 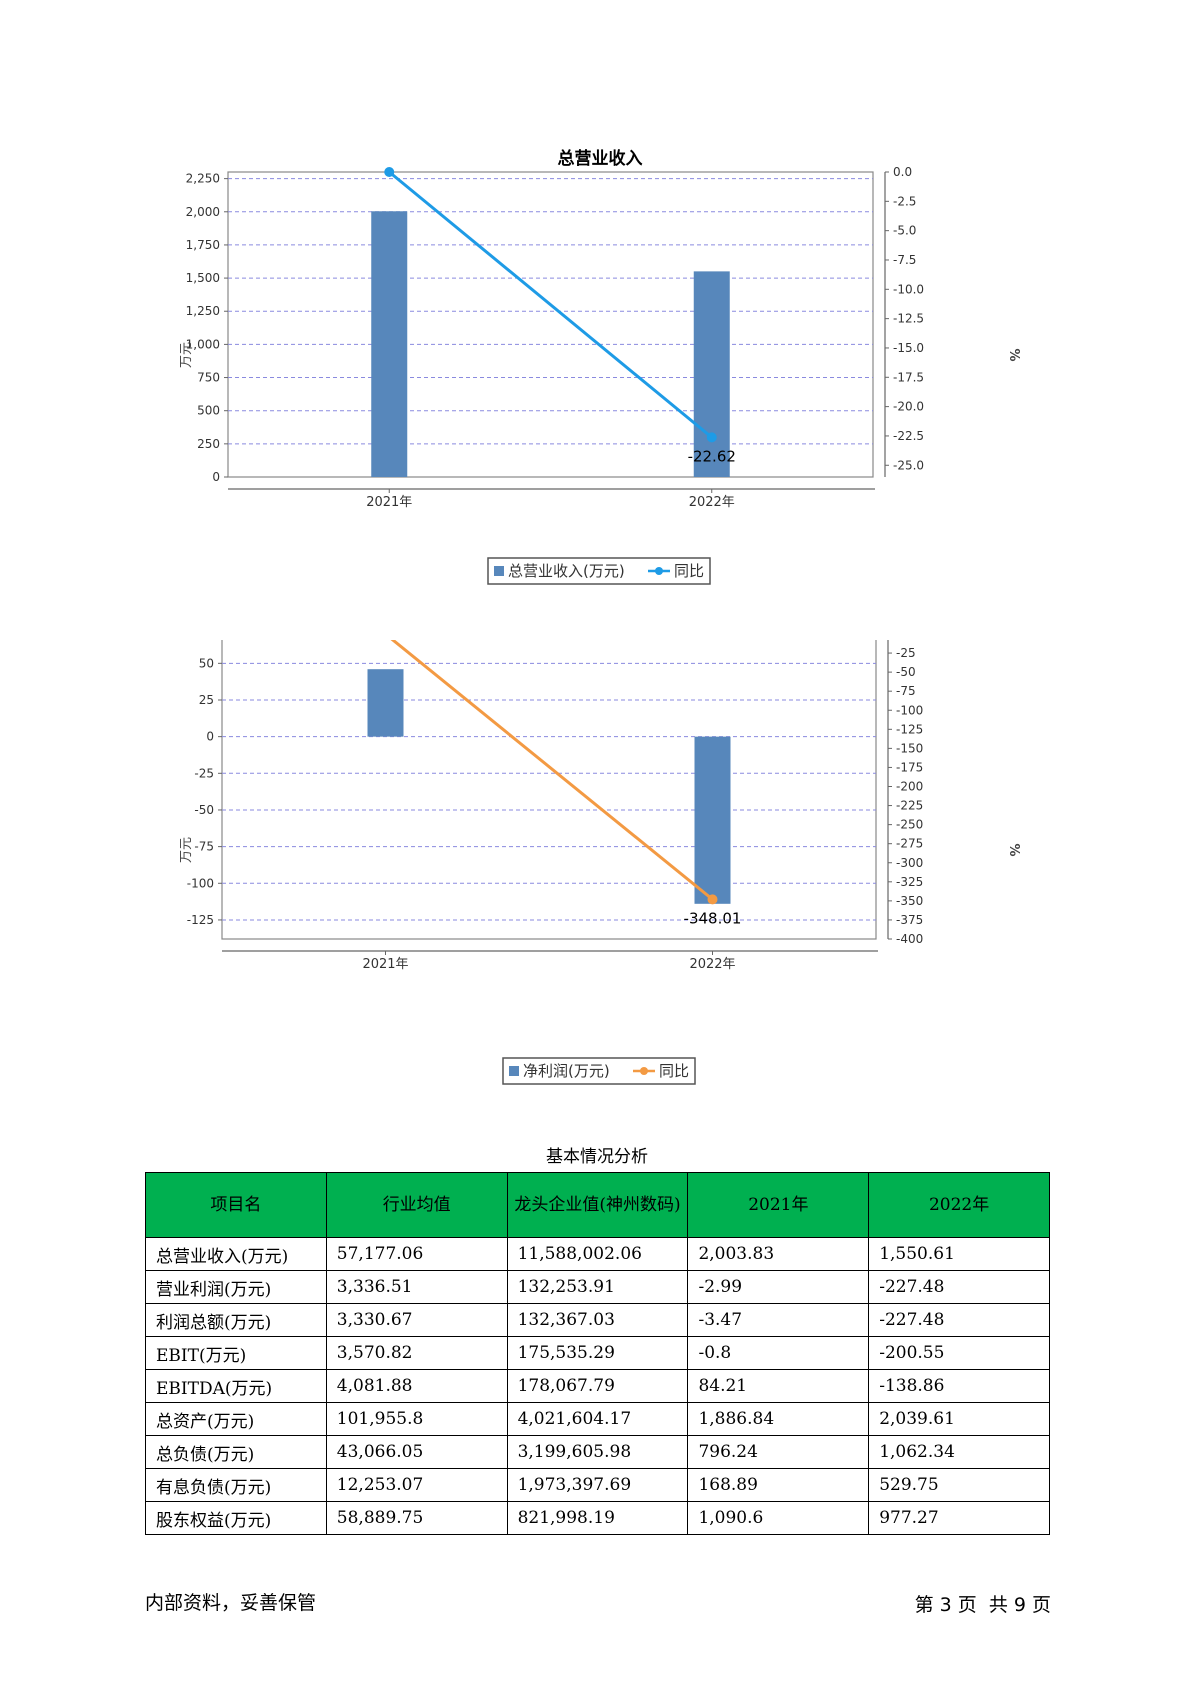 I want to click on footer-page-number: 第 3 页 共 9 页, so click(x=982, y=1605).